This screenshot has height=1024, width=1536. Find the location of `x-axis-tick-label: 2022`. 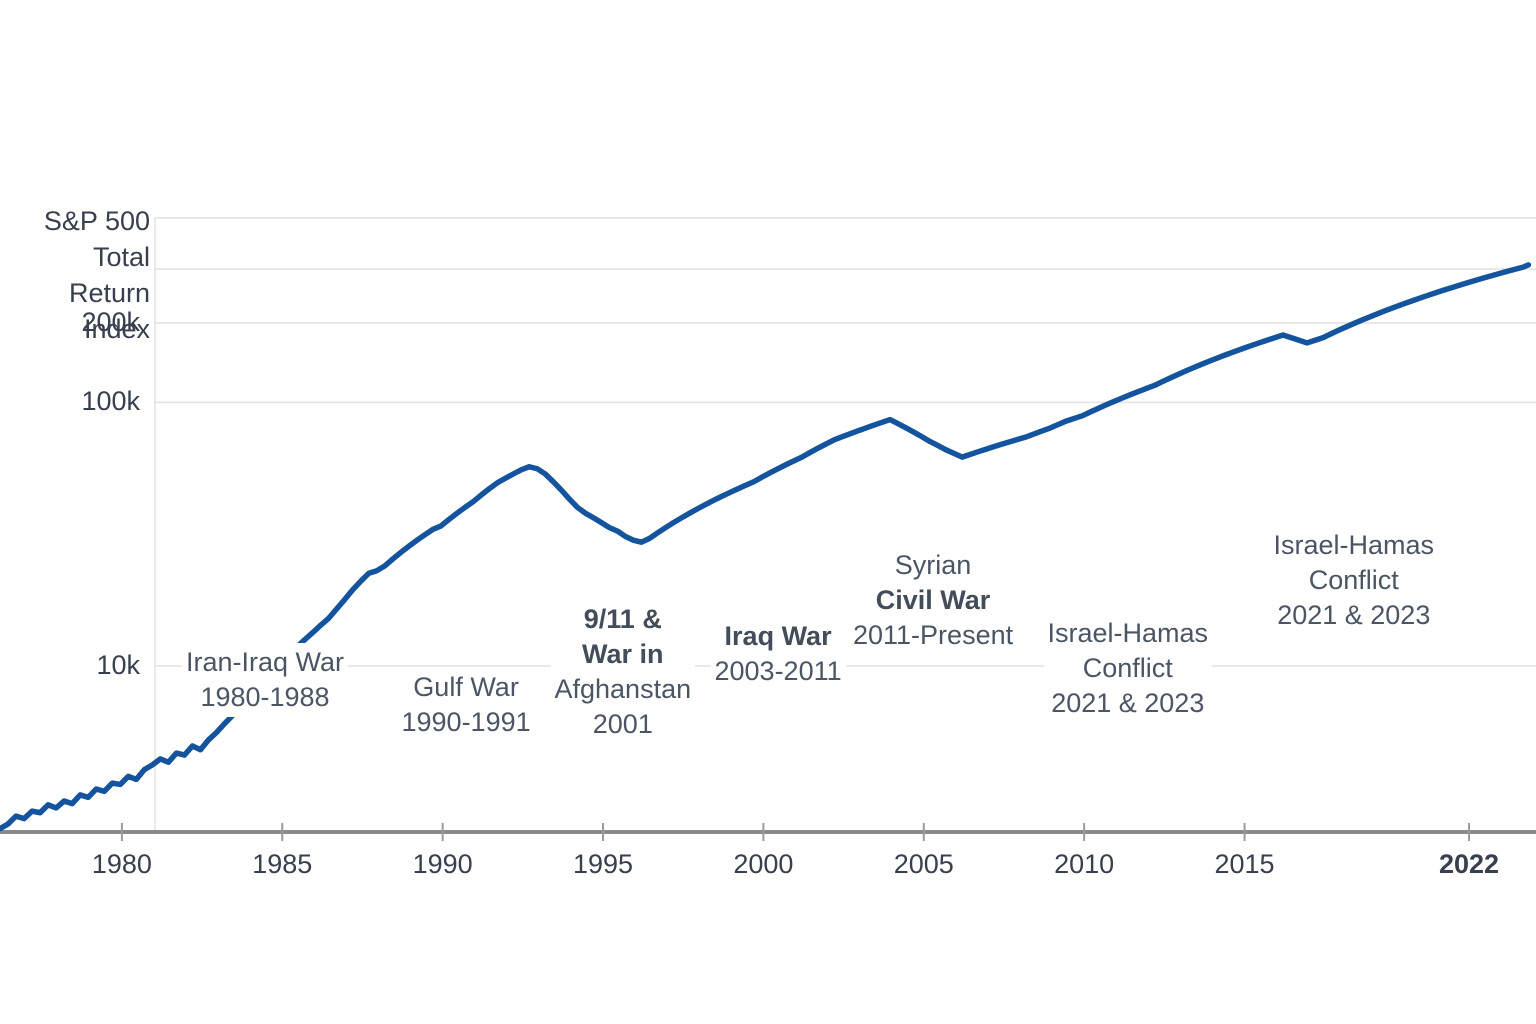

x-axis-tick-label: 2022 is located at coordinates (1469, 864).